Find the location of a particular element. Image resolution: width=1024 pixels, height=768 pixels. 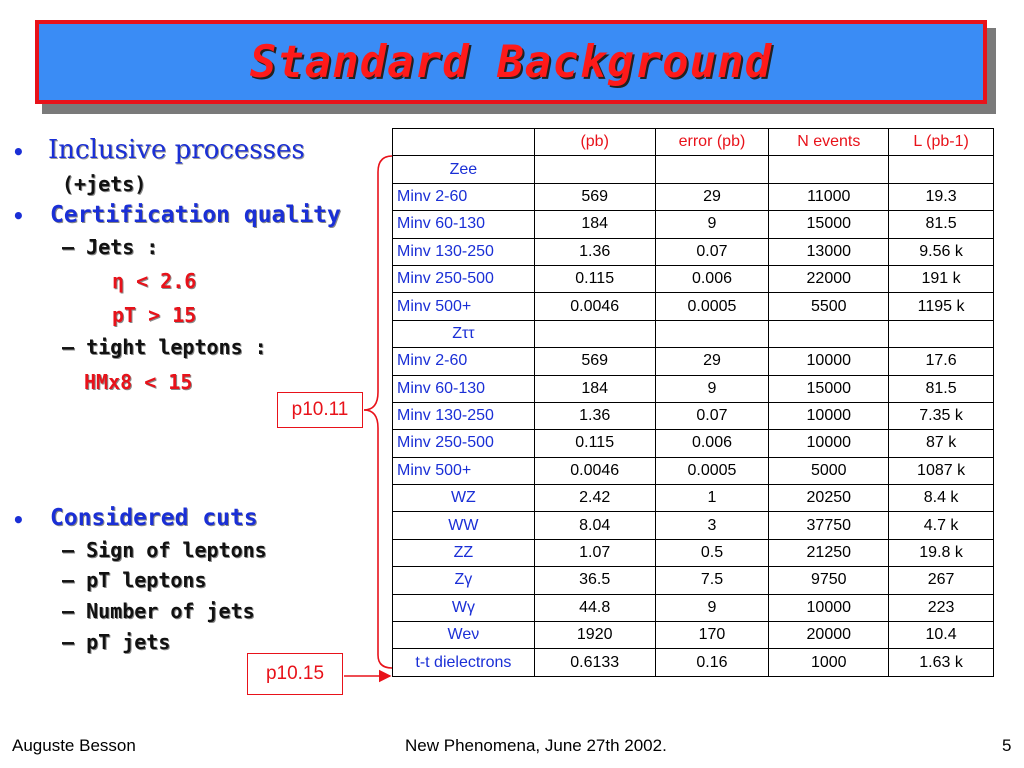

table-cell: 0.07 is located at coordinates (712, 251).